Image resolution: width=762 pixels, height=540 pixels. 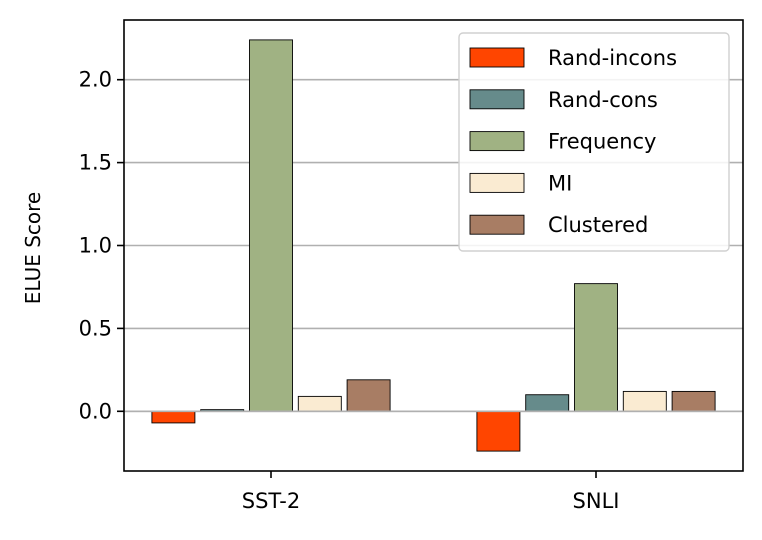 I want to click on legend: Rand-incons Rand-cons Frequency MI Clustered, so click(x=594, y=142).